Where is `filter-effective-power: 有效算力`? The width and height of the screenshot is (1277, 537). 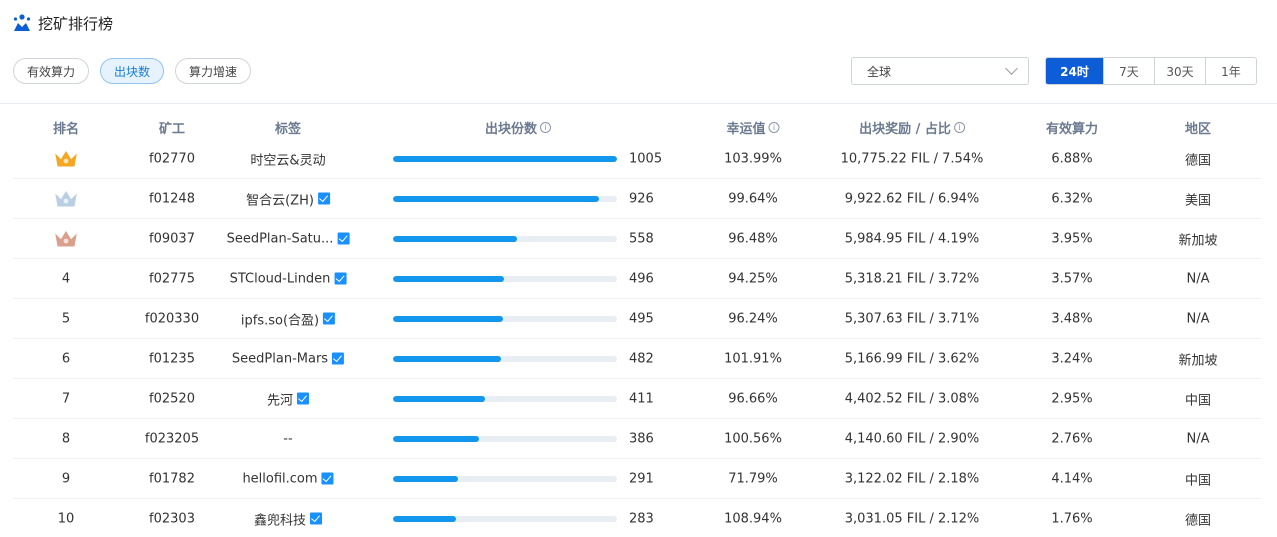
filter-effective-power: 有效算力 is located at coordinates (51, 71).